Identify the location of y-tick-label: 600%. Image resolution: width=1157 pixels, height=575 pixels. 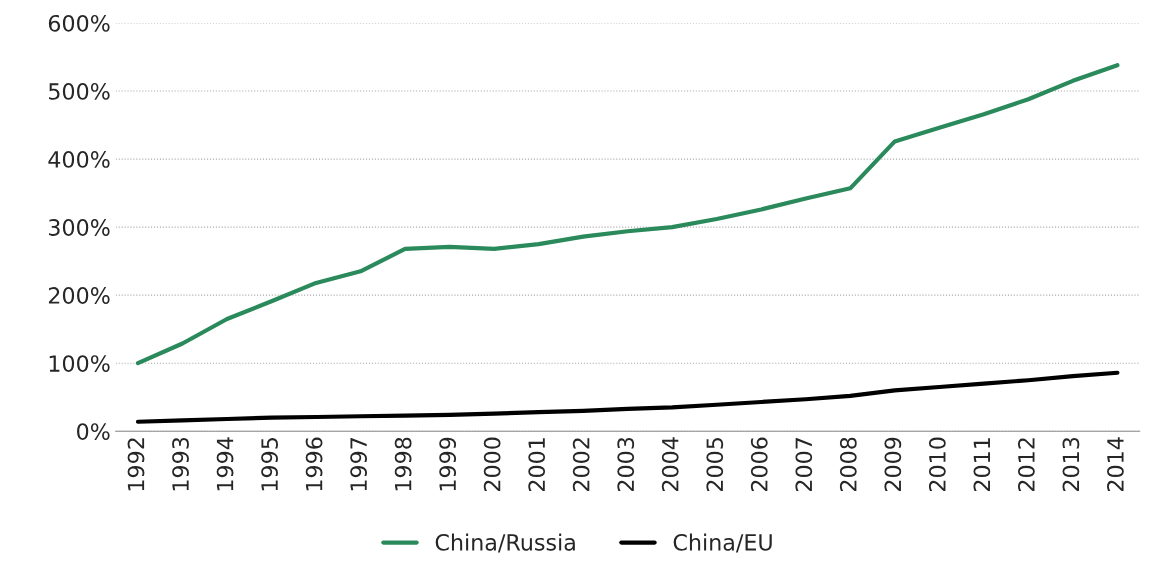
(79, 23).